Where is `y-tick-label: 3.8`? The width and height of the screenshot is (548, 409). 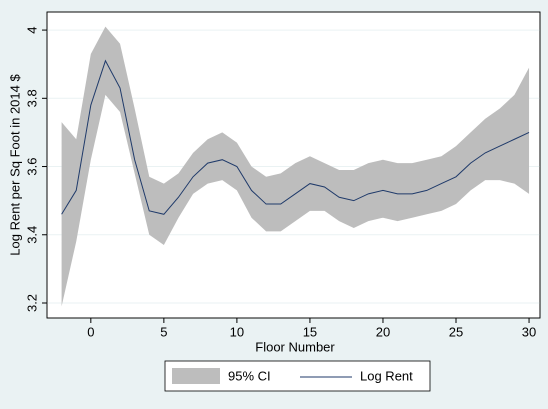
y-tick-label: 3.8 is located at coordinates (31, 98).